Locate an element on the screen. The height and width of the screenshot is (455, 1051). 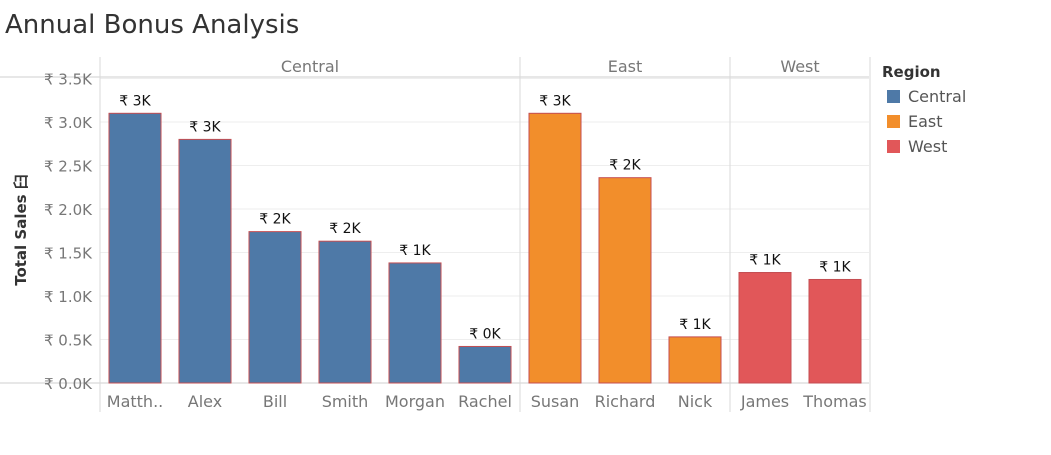
bar-james is located at coordinates (765, 328).